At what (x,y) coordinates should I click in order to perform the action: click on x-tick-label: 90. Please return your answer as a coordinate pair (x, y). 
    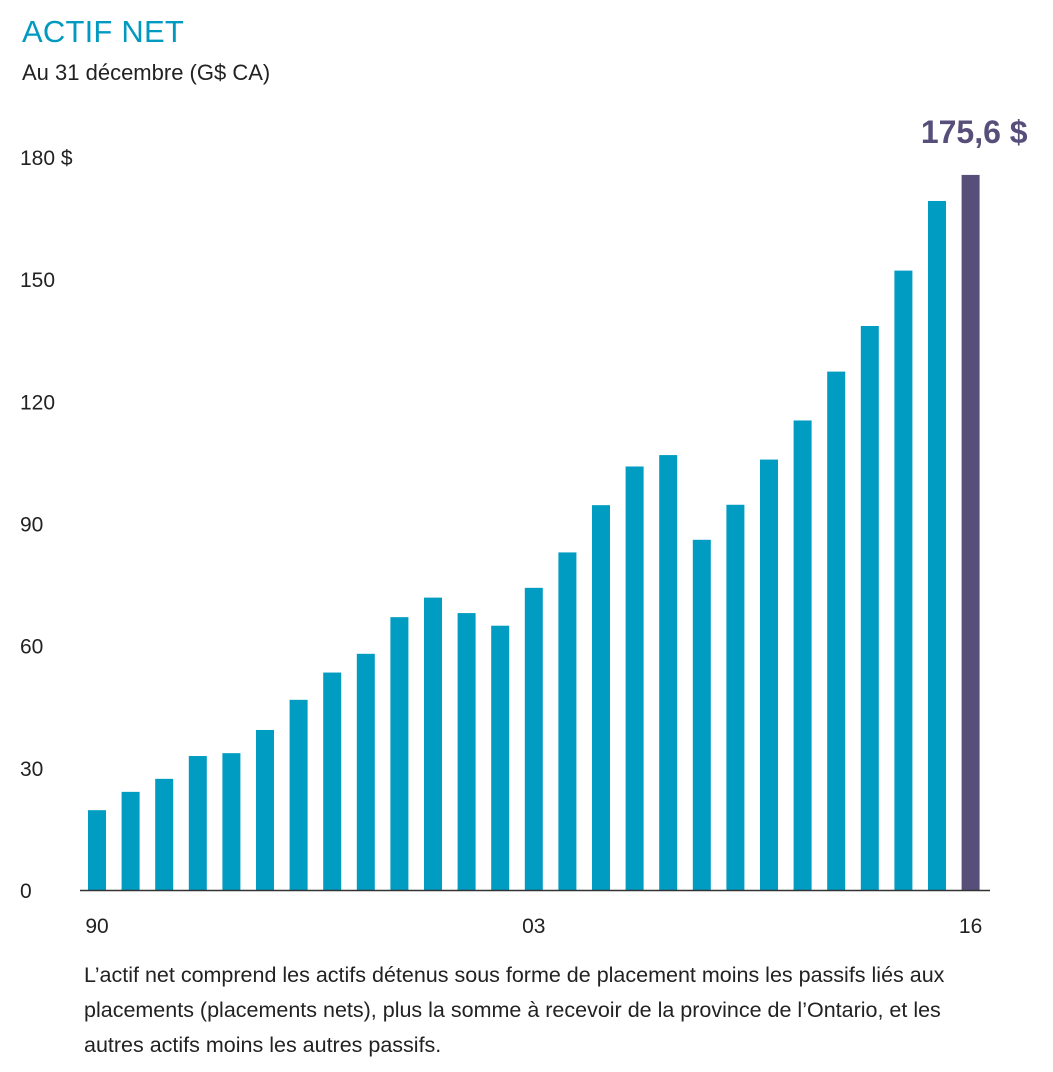
    Looking at the image, I should click on (96, 926).